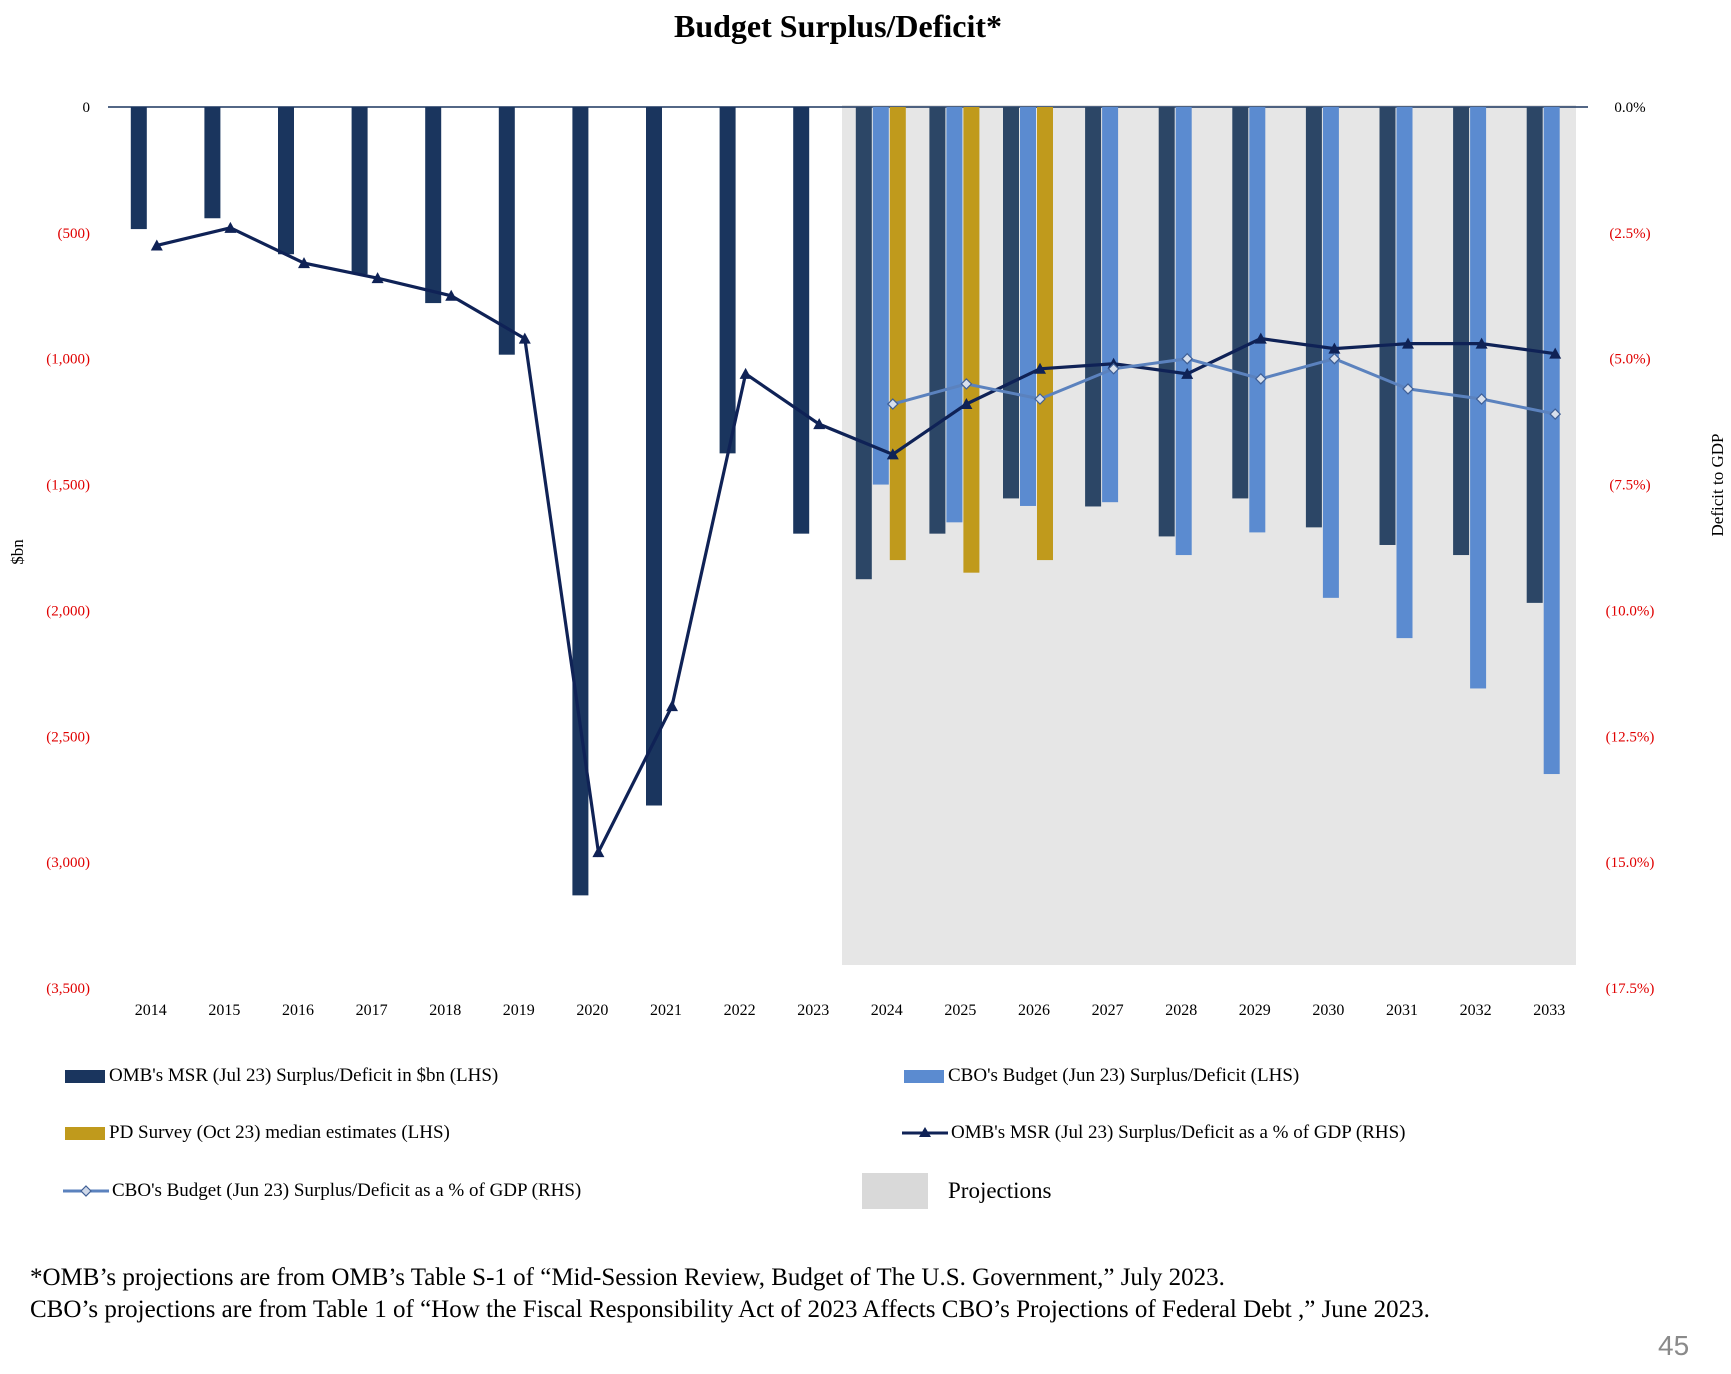 This screenshot has width=1731, height=1374. What do you see at coordinates (86, 1191) in the screenshot?
I see `legend-swatch-cbo-line` at bounding box center [86, 1191].